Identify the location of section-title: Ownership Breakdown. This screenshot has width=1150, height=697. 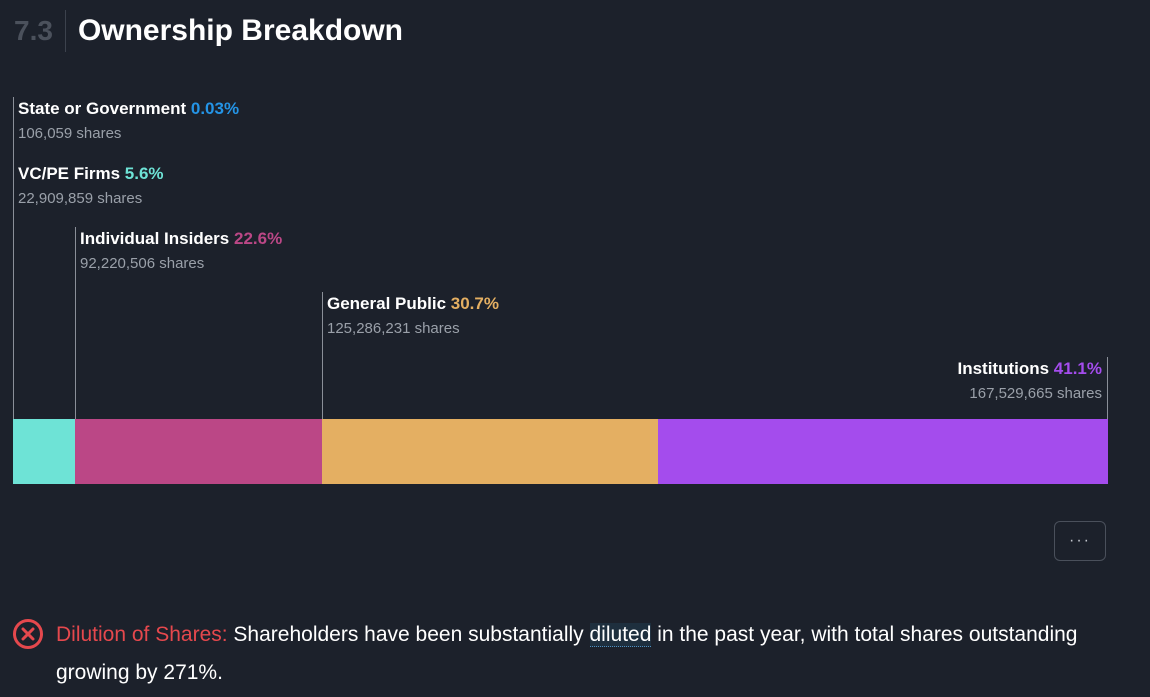
(240, 30).